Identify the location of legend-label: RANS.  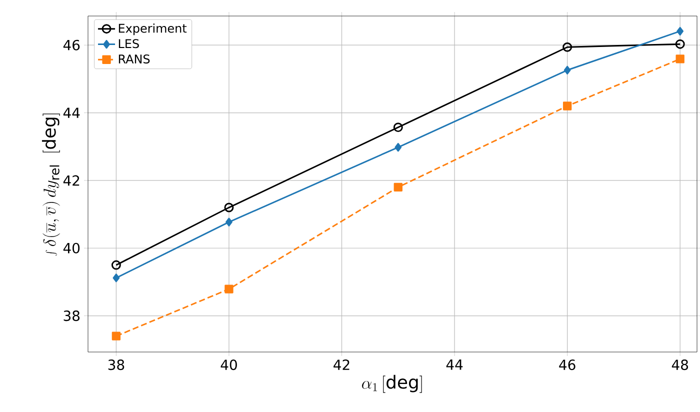
(134, 59).